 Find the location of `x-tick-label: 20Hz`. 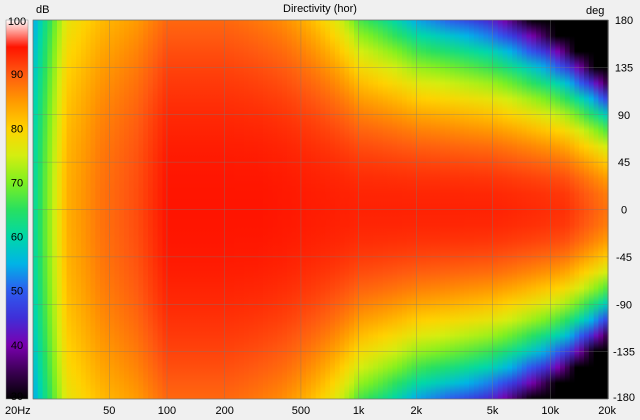

x-tick-label: 20Hz is located at coordinates (18, 411).